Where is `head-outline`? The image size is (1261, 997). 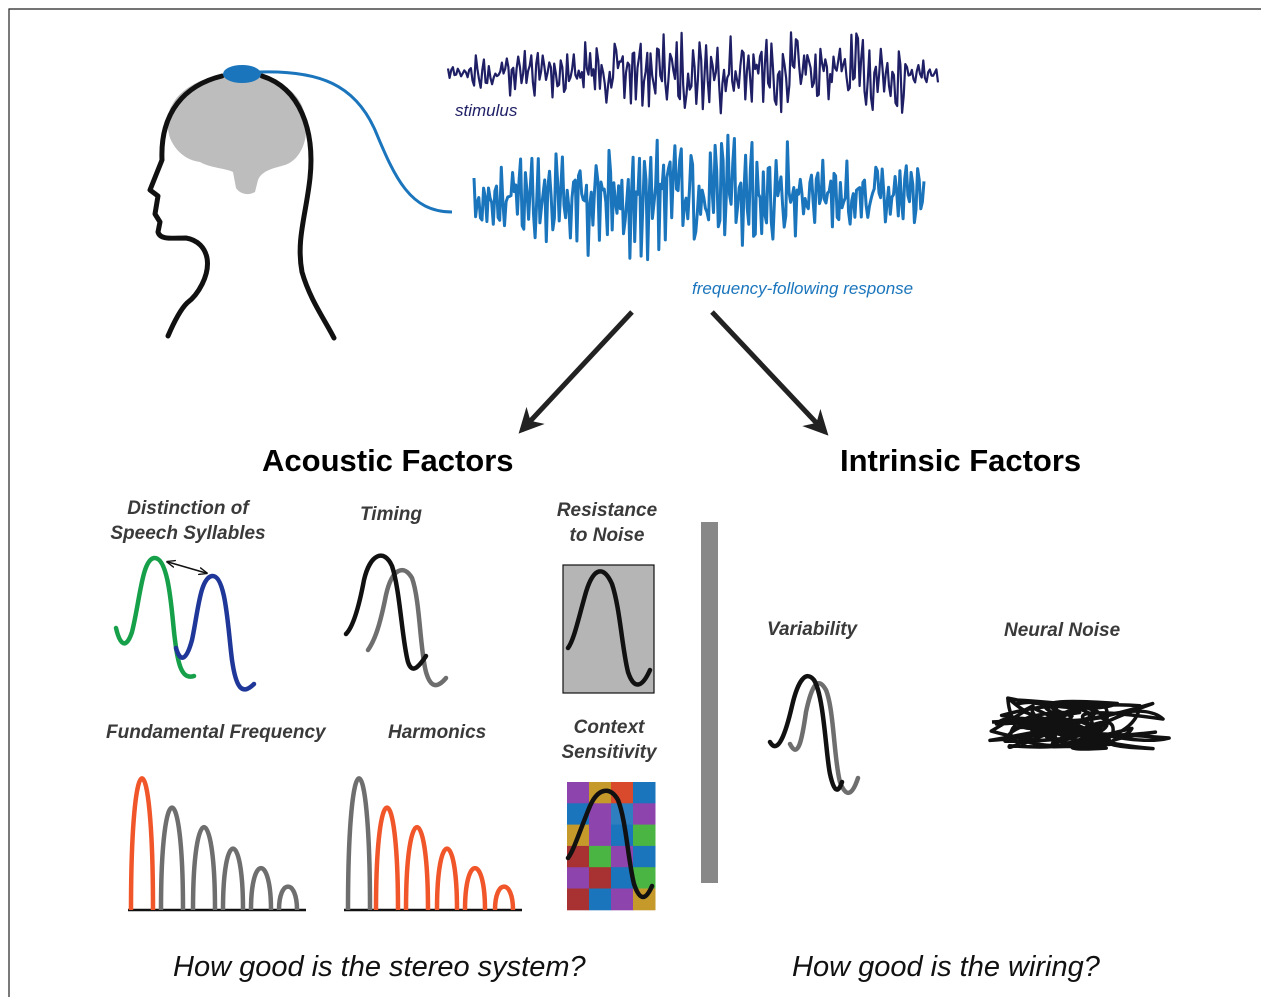
head-outline is located at coordinates (186, 206).